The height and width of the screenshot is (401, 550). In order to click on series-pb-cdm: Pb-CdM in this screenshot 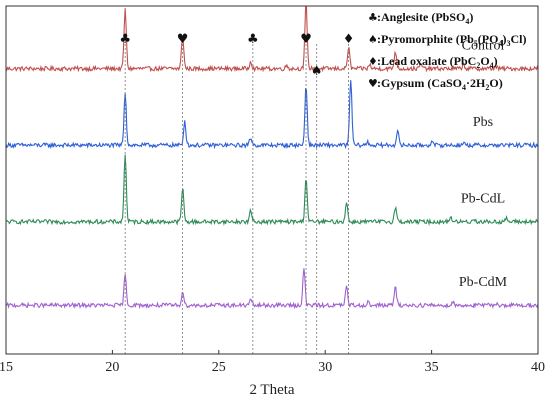, I will do `click(272, 289)`.